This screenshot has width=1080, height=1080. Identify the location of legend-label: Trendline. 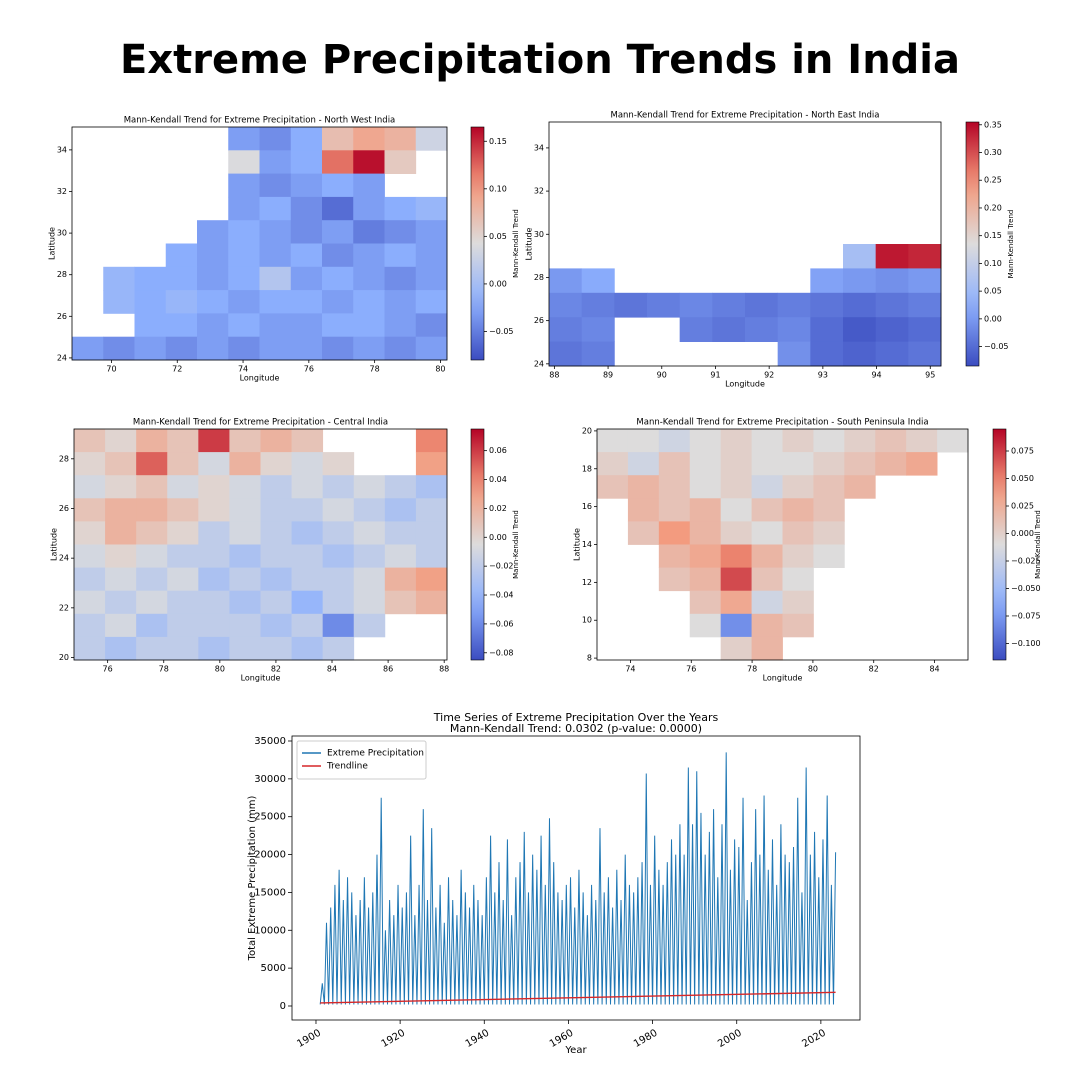
(347, 767).